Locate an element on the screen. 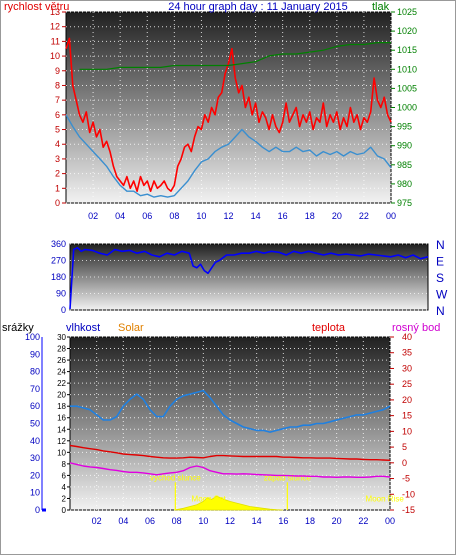  solar-axis-title: Solar is located at coordinates (131, 328).